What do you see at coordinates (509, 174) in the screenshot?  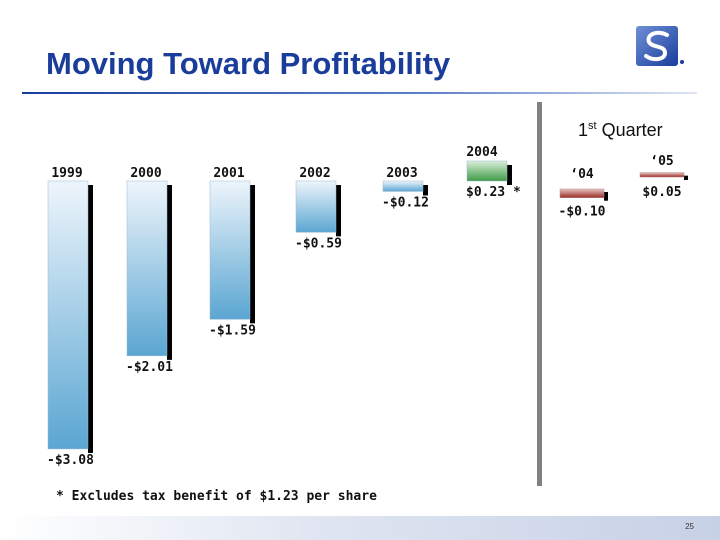 I see `bar-shadow-2004` at bounding box center [509, 174].